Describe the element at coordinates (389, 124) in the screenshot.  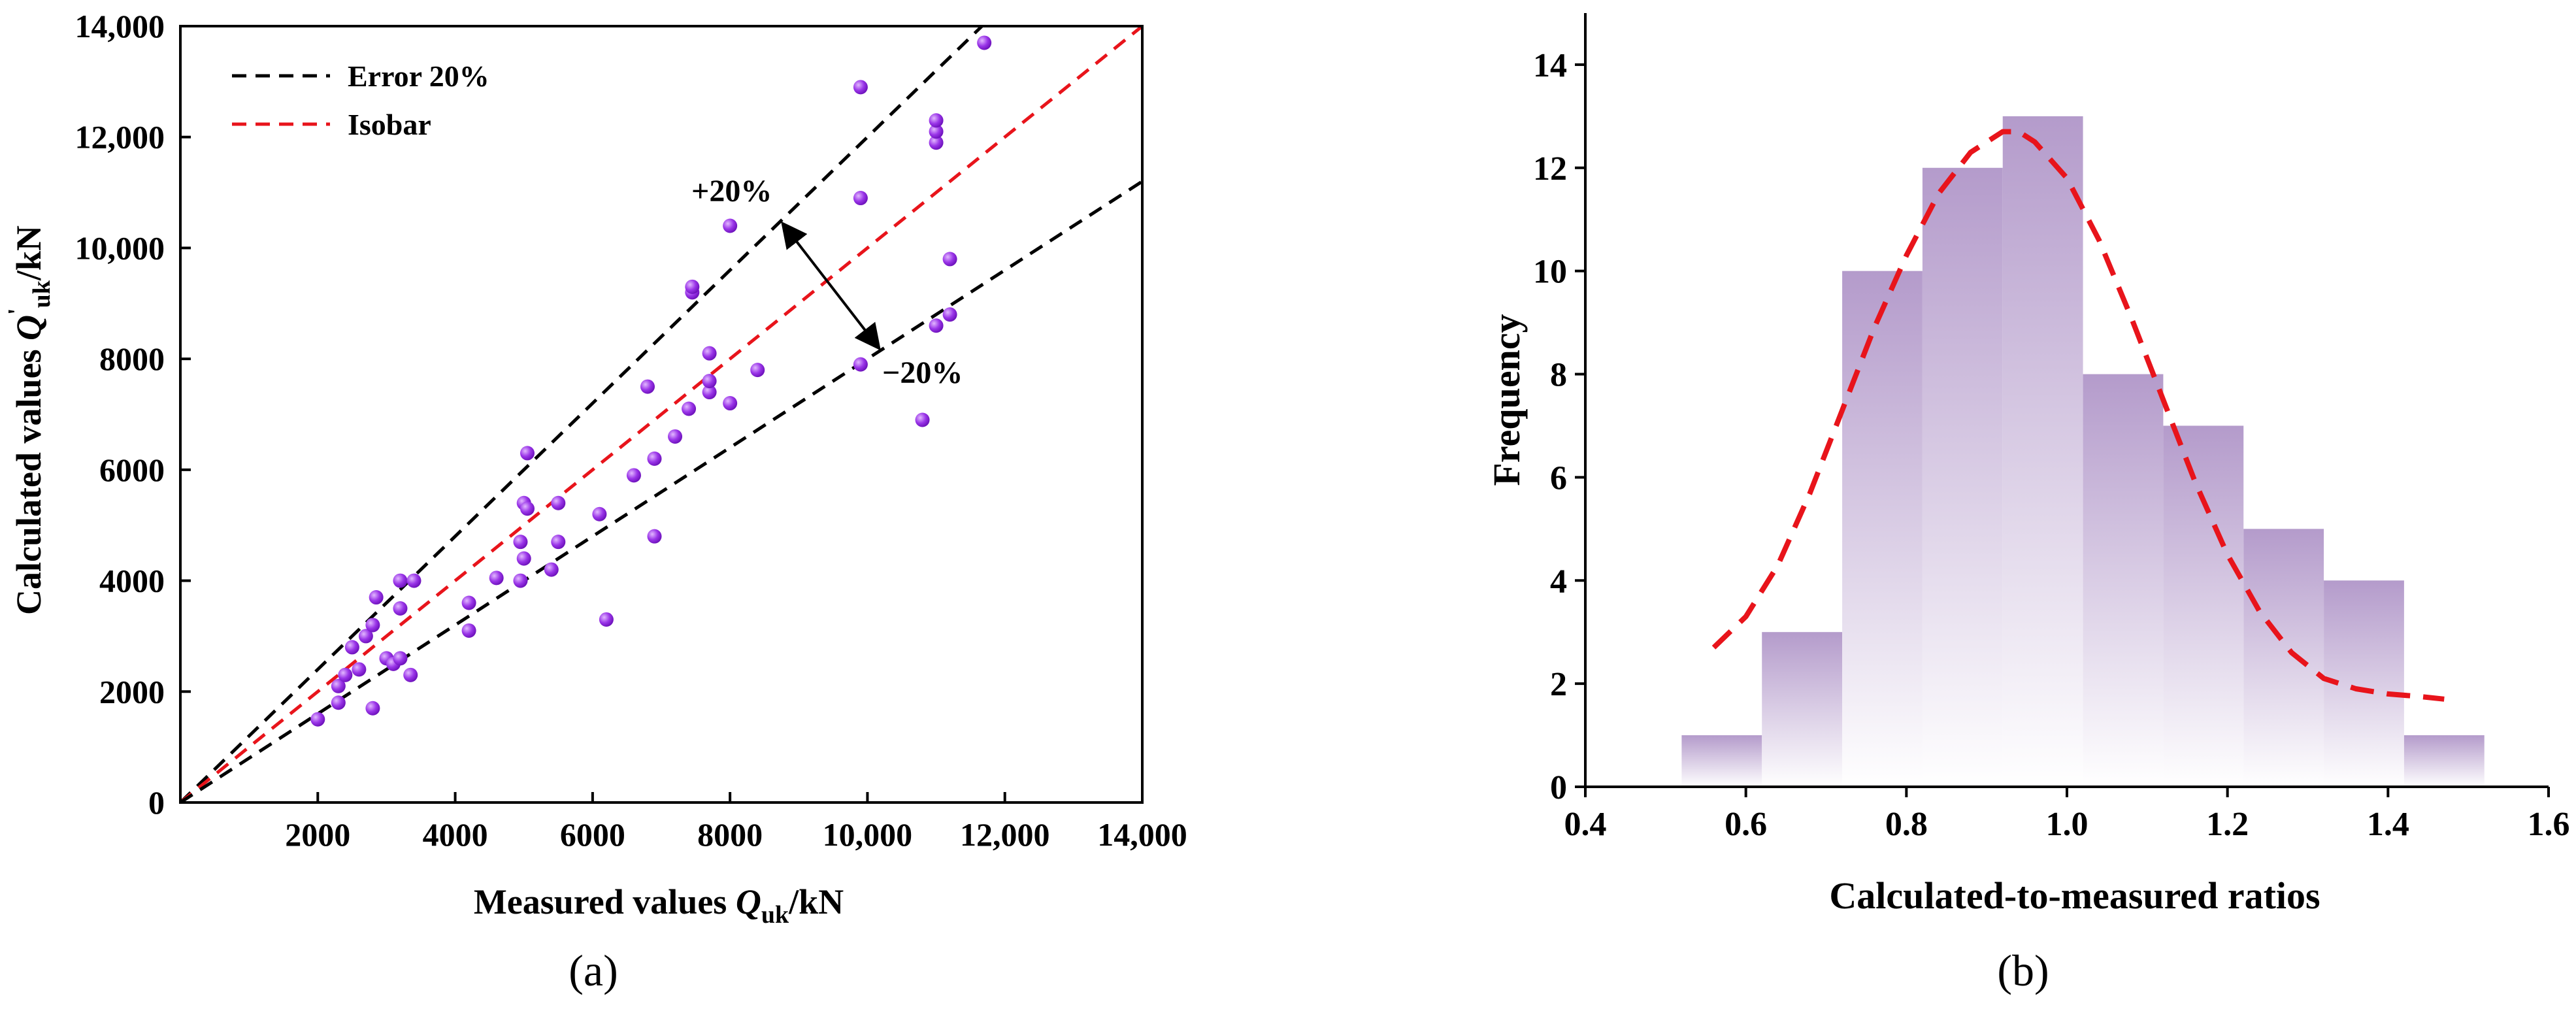
I see `legend-label-isobar: Isobar` at that location.